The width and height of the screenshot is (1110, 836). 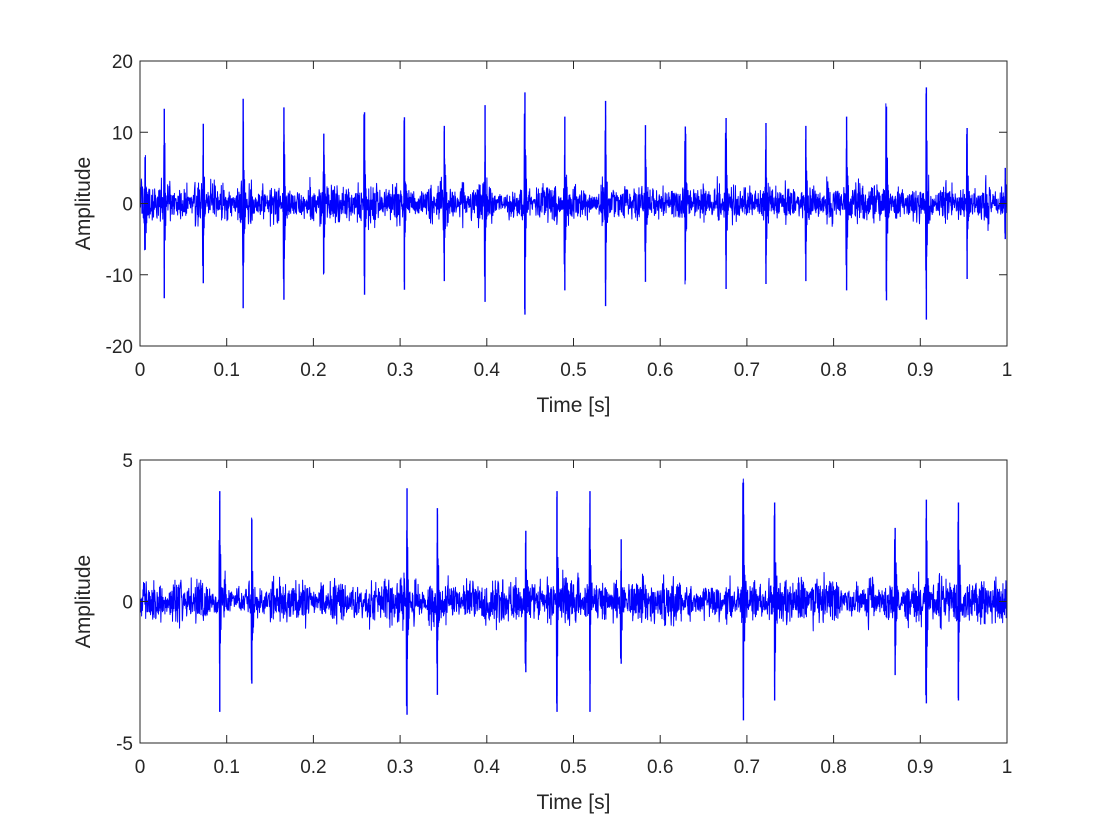 What do you see at coordinates (313, 767) in the screenshot?
I see `x-tick-label-bottom: 0.2` at bounding box center [313, 767].